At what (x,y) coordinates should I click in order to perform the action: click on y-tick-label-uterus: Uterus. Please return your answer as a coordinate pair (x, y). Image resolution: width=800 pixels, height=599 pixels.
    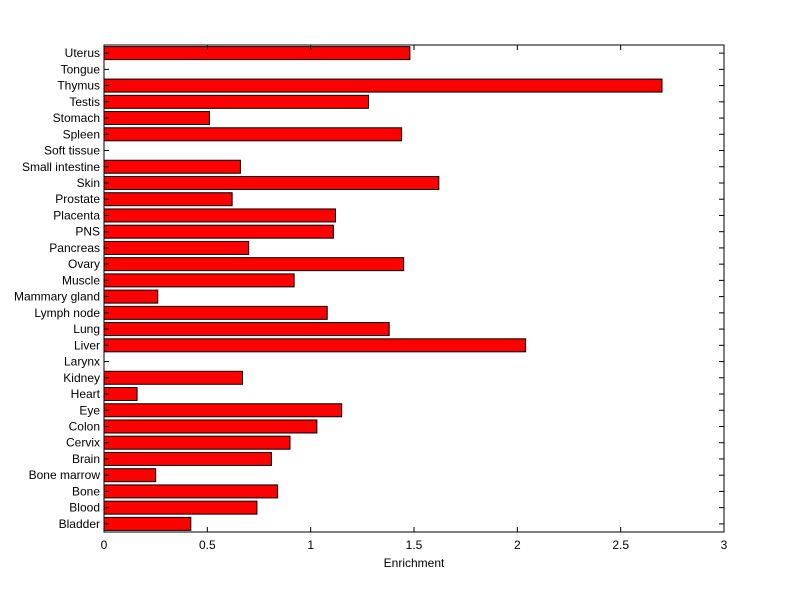
    Looking at the image, I should click on (82, 53).